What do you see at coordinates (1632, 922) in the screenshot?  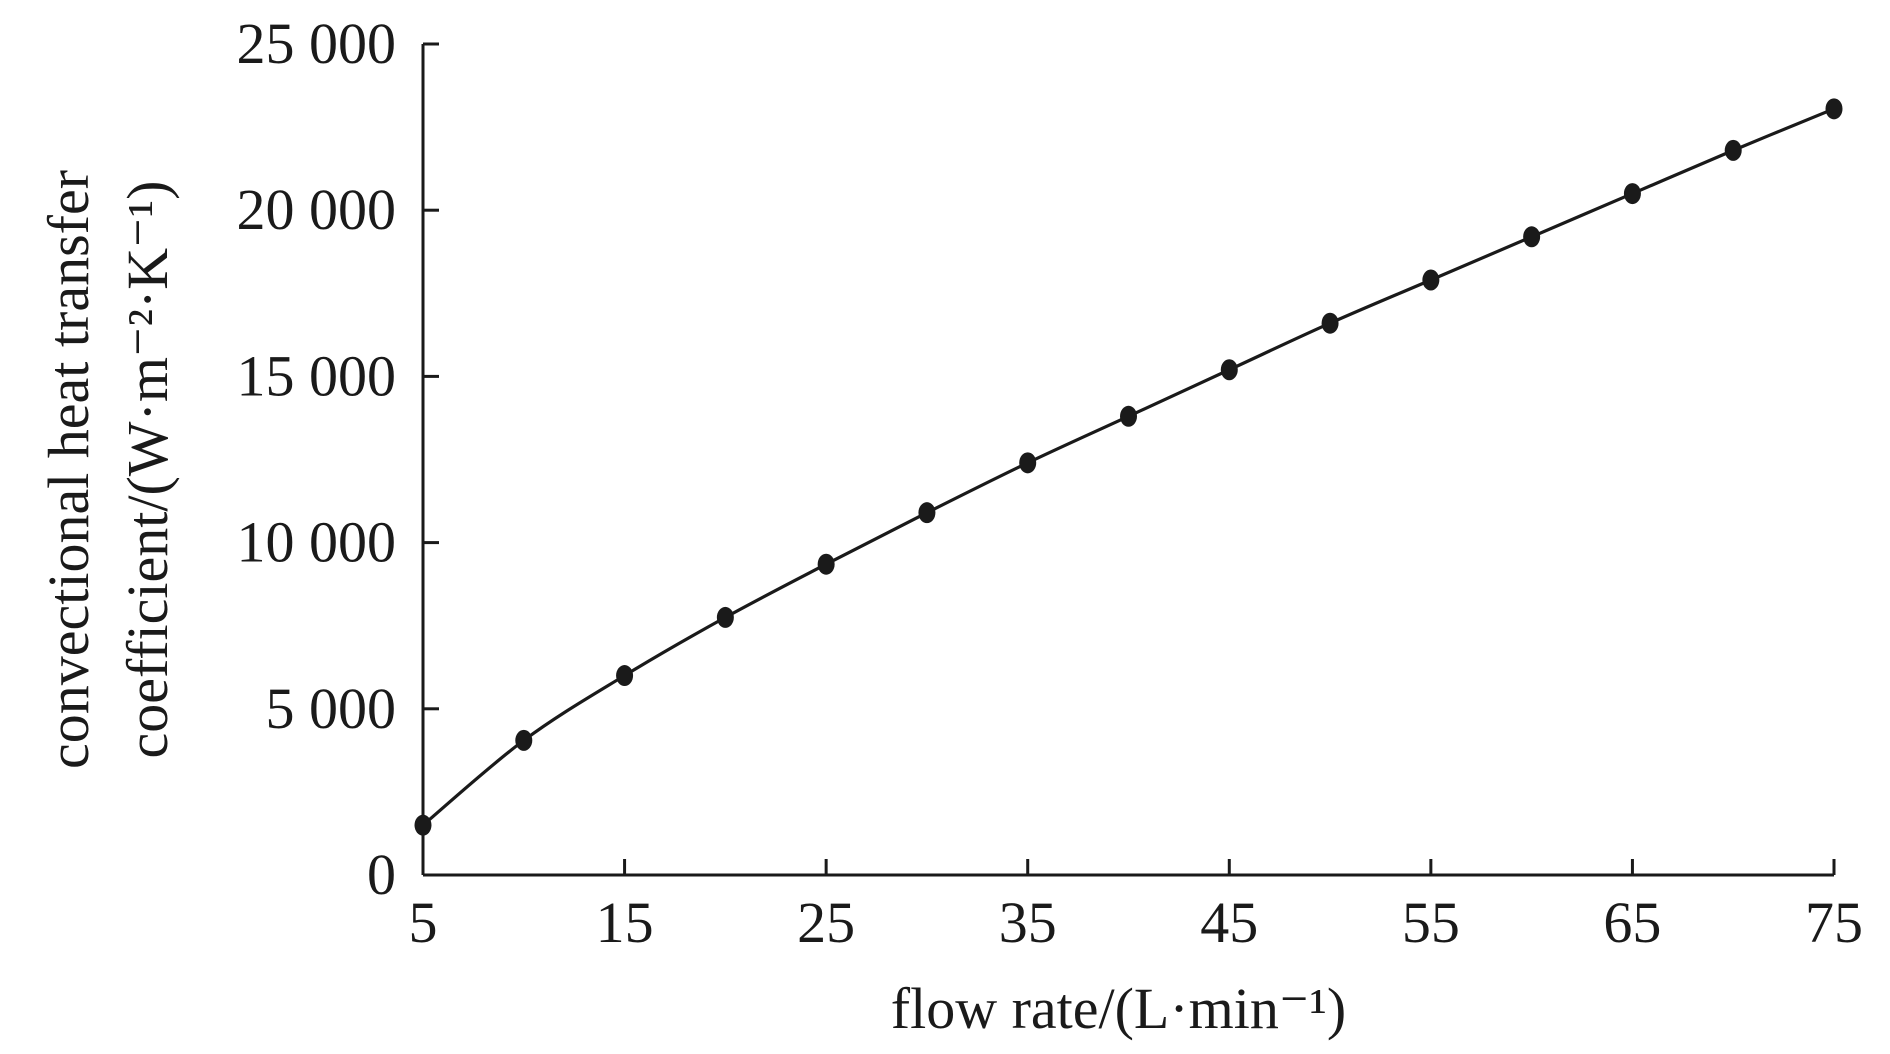 I see `x-tick-label: 65` at bounding box center [1632, 922].